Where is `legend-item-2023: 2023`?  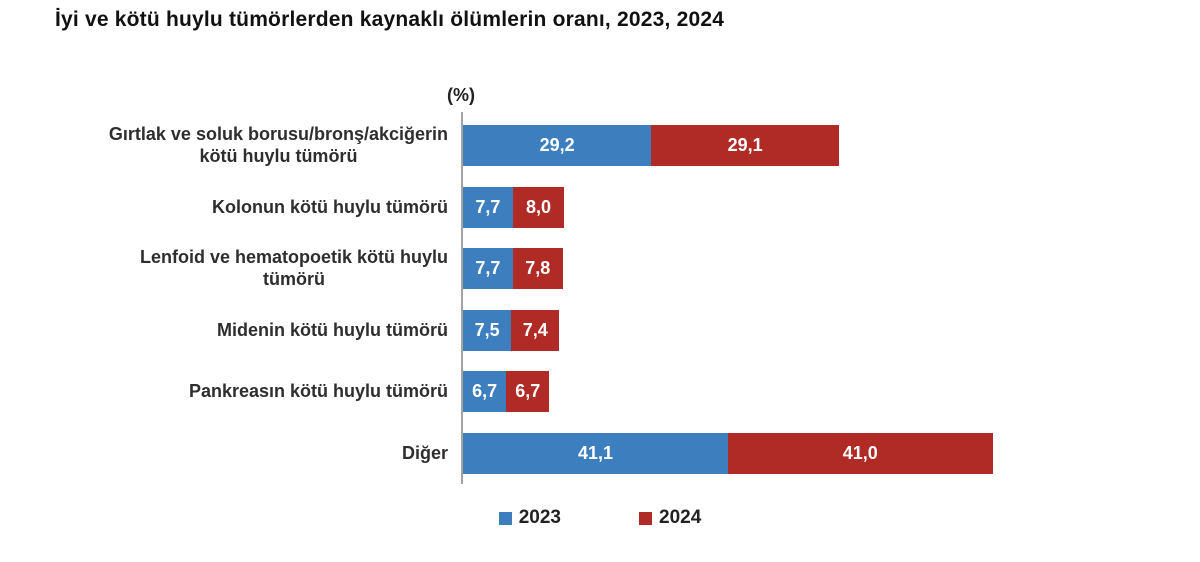 legend-item-2023: 2023 is located at coordinates (529, 518).